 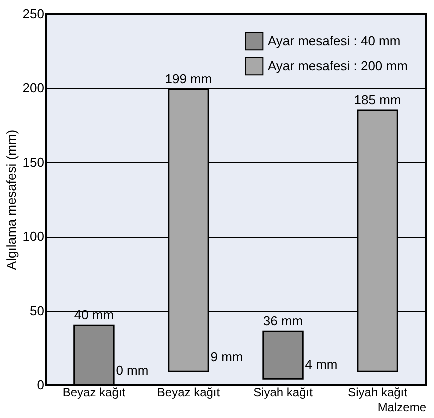 What do you see at coordinates (11, 200) in the screenshot?
I see `y-axis-title: Algılama mesafesi (mm)` at bounding box center [11, 200].